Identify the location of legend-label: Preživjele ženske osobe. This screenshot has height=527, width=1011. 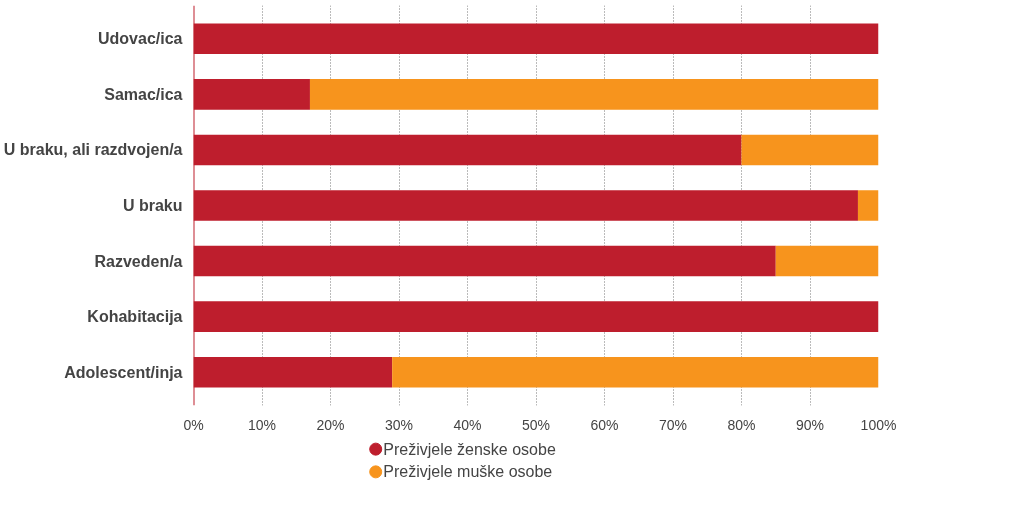
(469, 449).